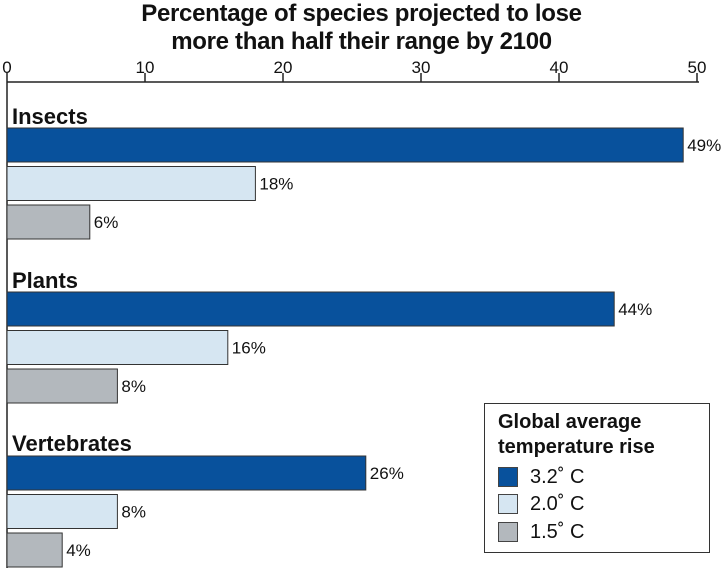  I want to click on legend-title-line-1: Global average, so click(570, 422).